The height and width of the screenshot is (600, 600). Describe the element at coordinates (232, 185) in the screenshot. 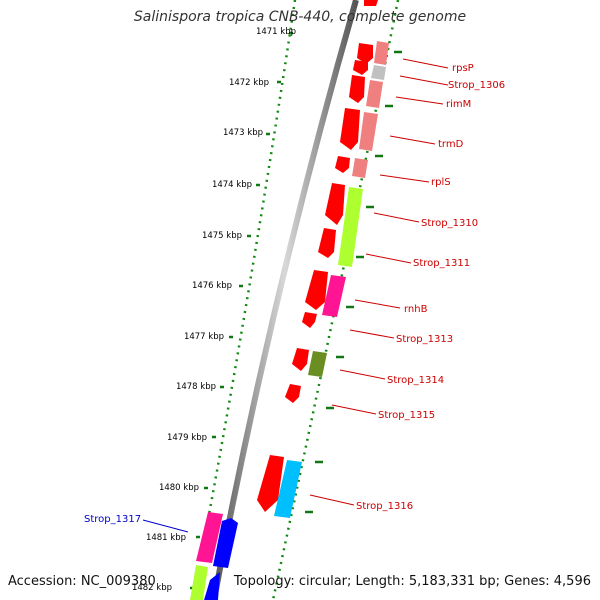

I see `kbp-label: 1474 kbp` at that location.